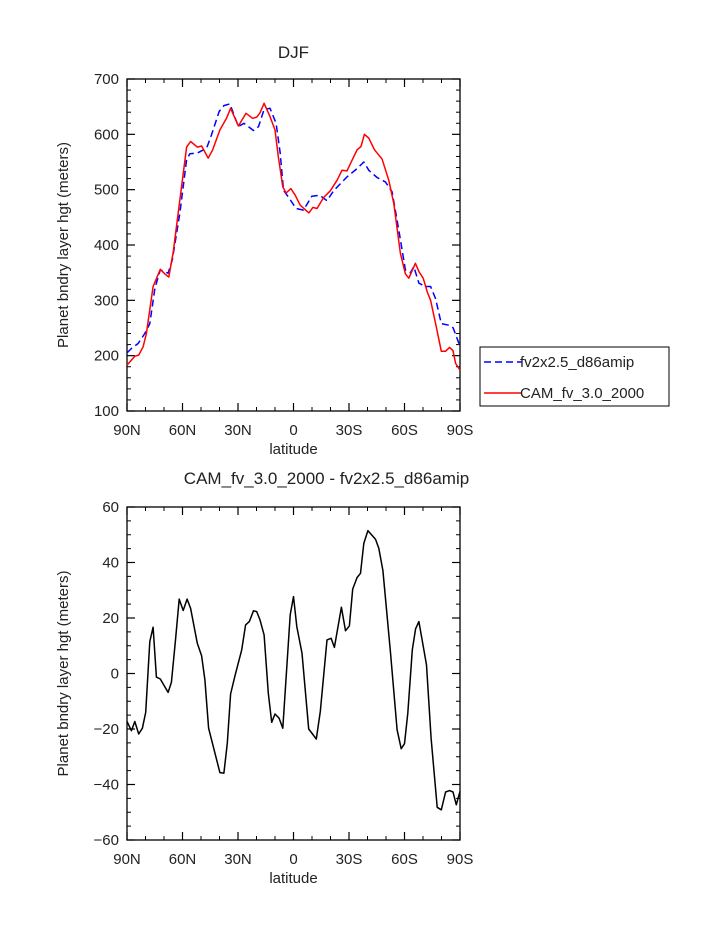 The height and width of the screenshot is (935, 723). I want to click on y-tick-label: 400, so click(106, 245).